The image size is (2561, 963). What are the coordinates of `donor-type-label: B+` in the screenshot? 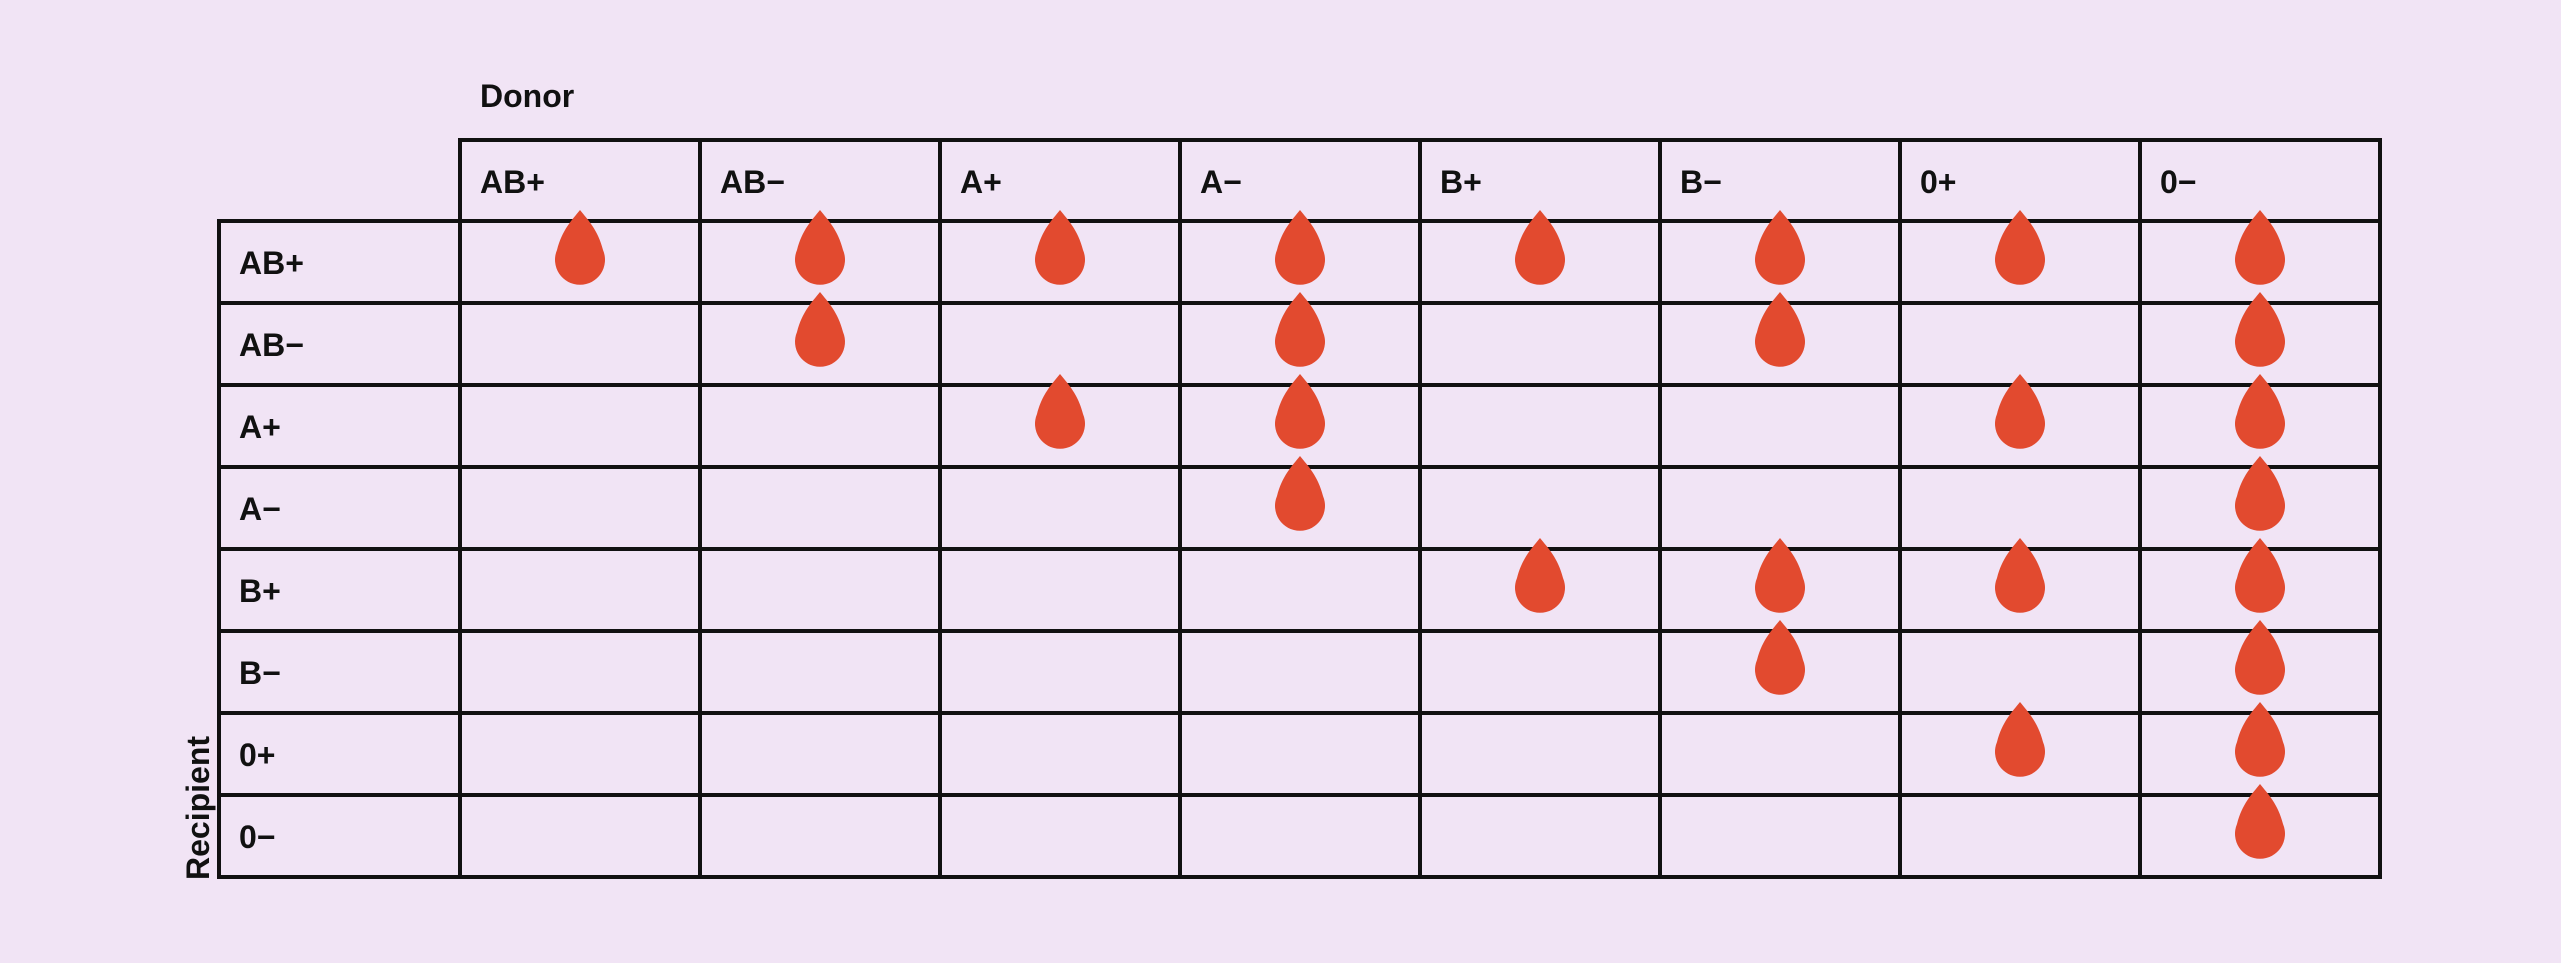 It's located at (1461, 182).